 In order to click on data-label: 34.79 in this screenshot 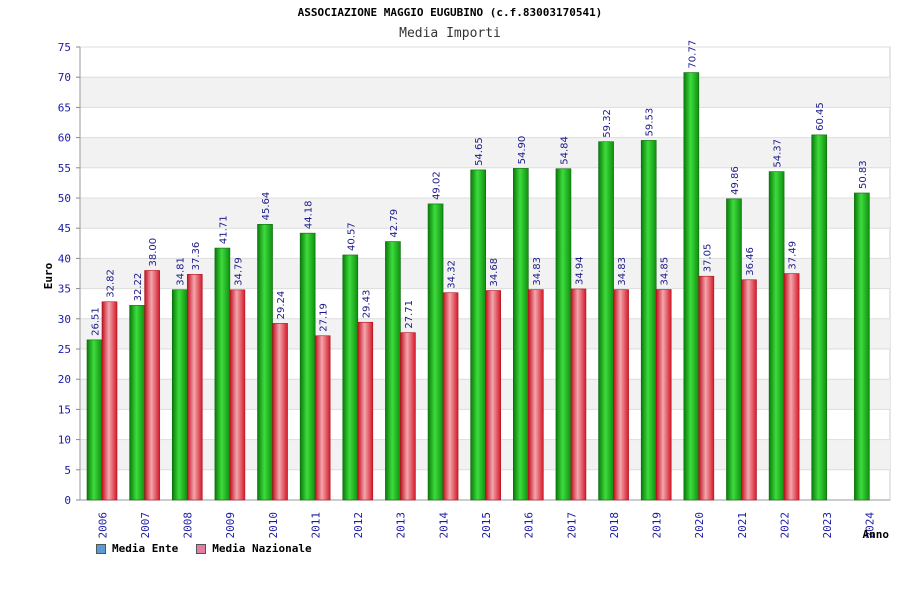, I will do `click(238, 271)`.